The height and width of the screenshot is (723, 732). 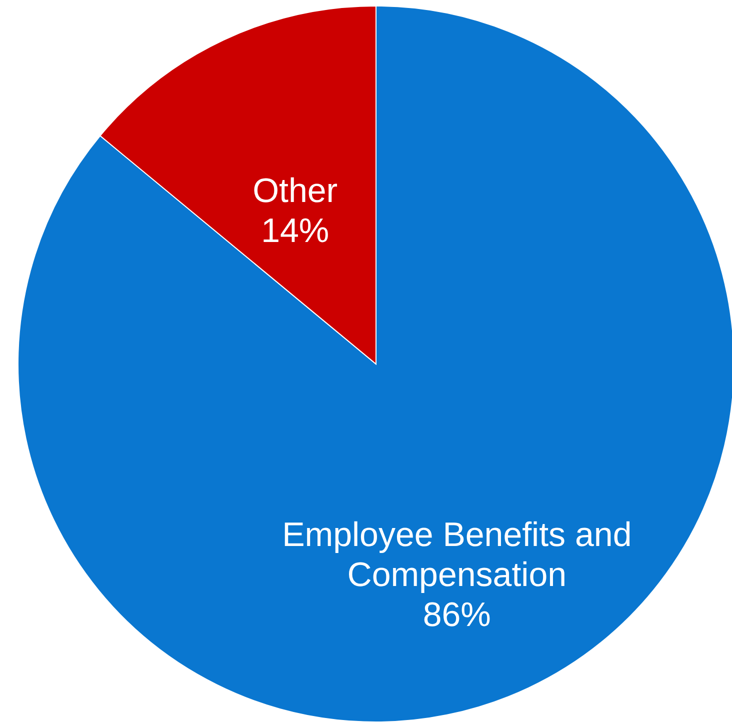 I want to click on slice-label: Other, so click(x=295, y=191).